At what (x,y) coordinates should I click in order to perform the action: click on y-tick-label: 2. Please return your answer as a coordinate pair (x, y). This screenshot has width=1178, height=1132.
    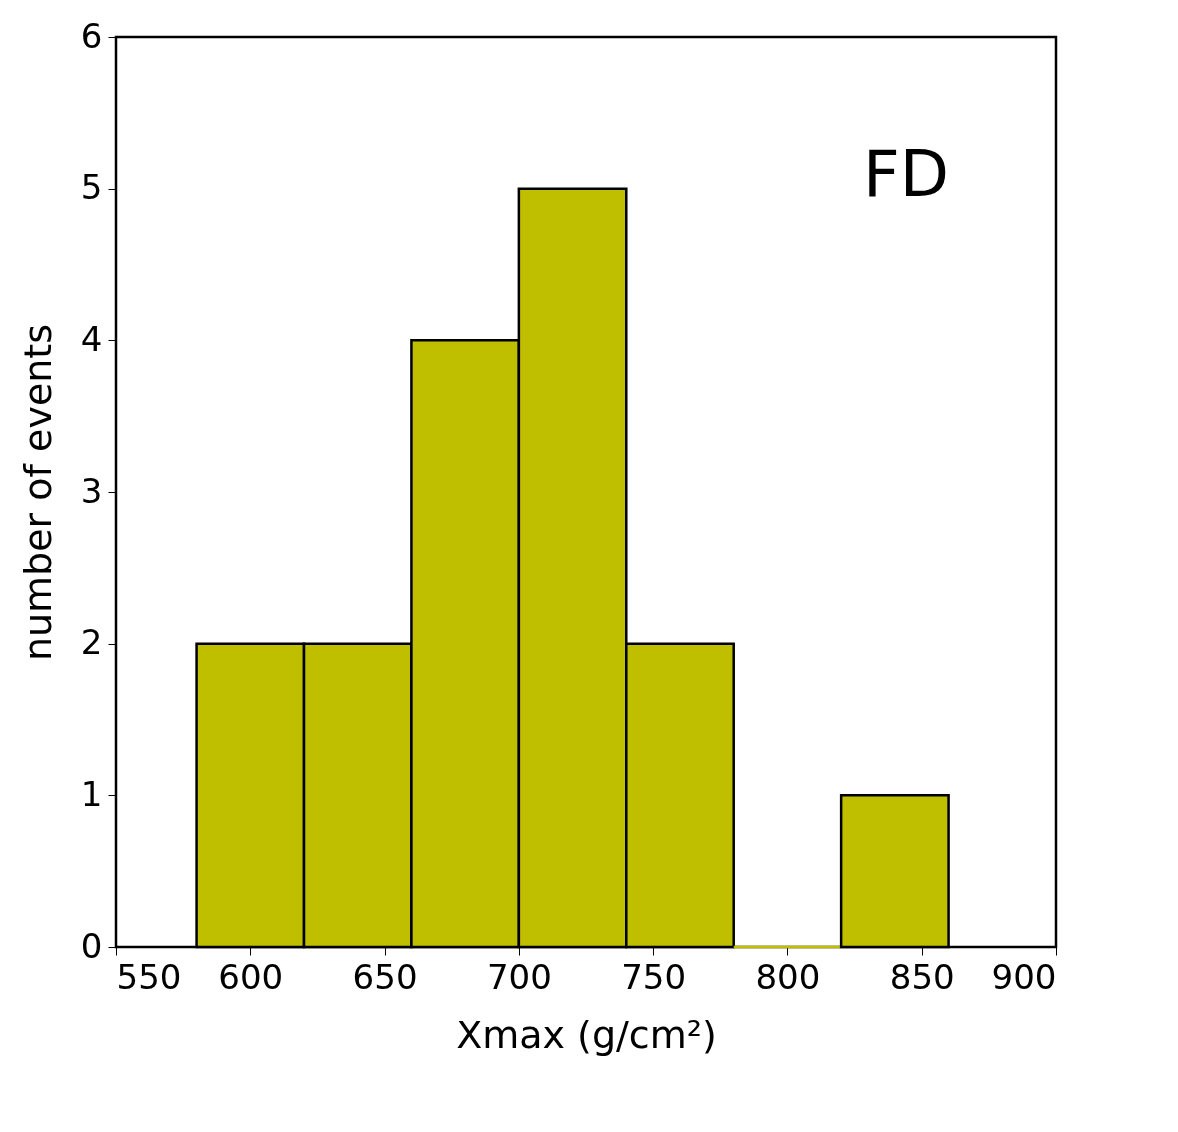
    Looking at the image, I should click on (91, 642).